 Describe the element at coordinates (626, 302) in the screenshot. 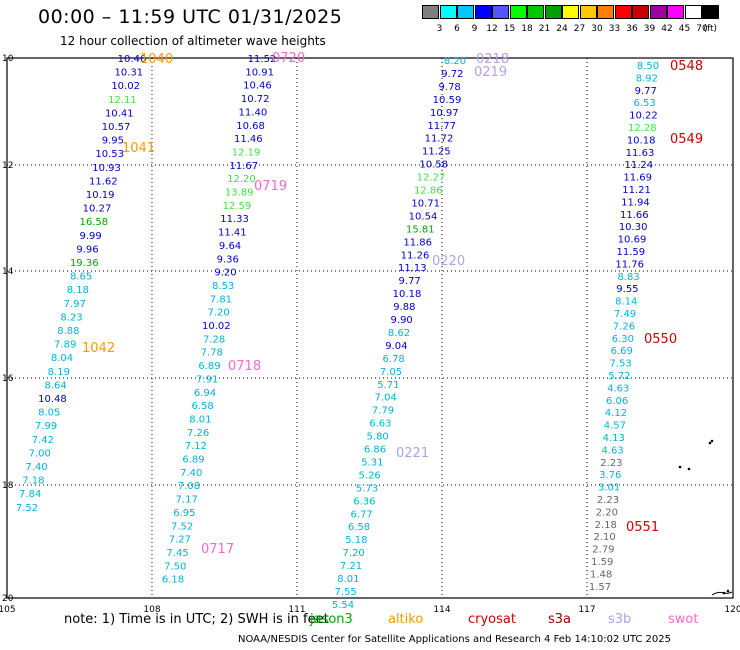

I see `wave-height-value: 8.14` at that location.